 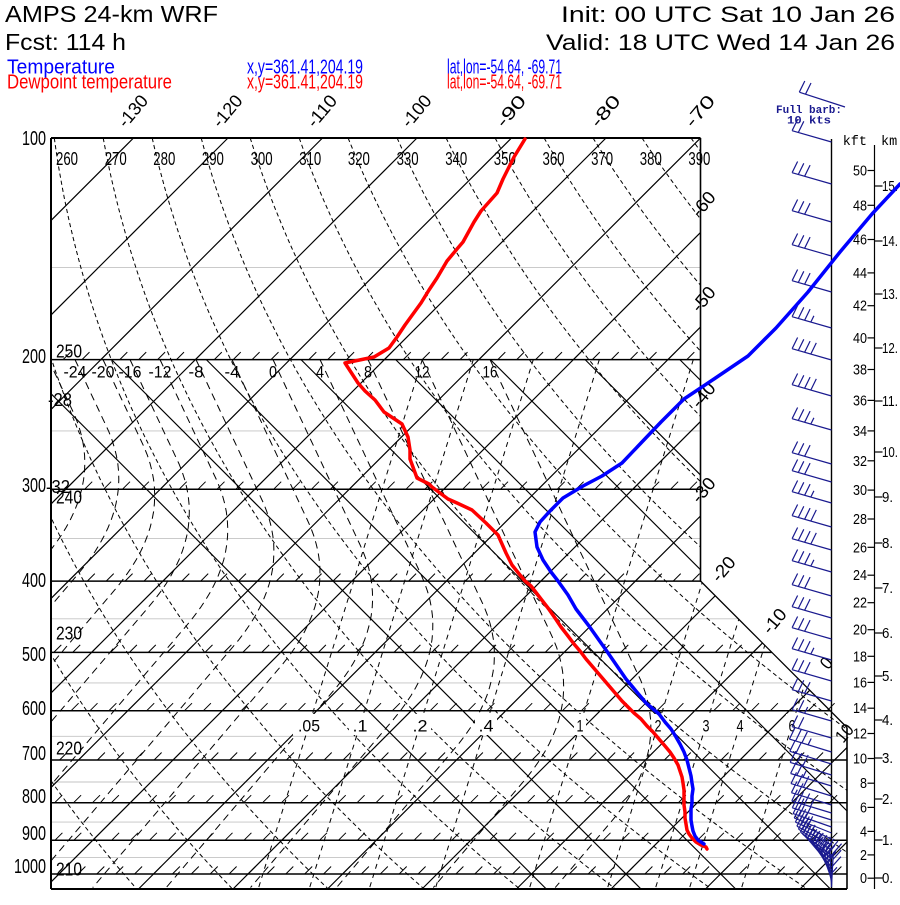 I want to click on svg-text: 220, so click(x=69, y=749).